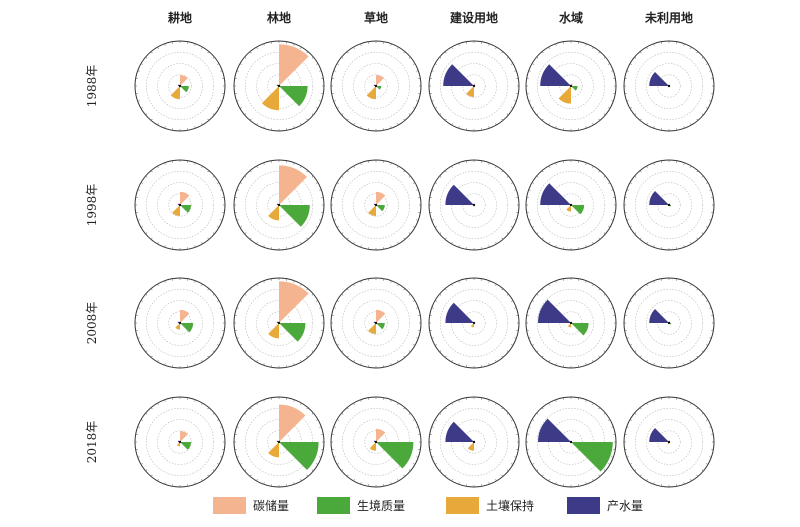  I want to click on row-title: 1988年, so click(92, 86).